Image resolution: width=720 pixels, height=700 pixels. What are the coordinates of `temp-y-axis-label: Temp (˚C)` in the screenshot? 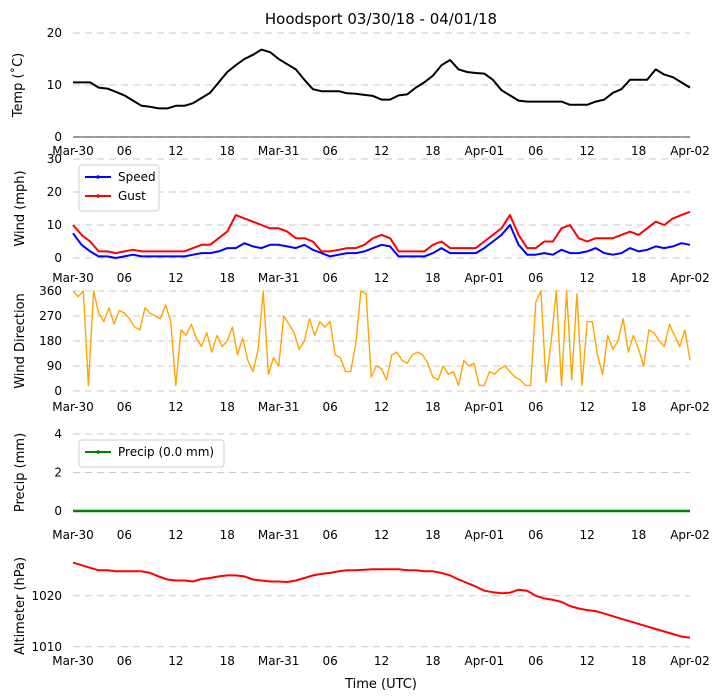 It's located at (18, 86).